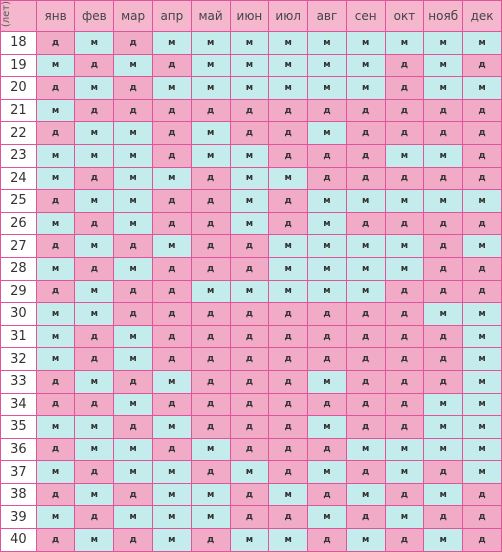 The image size is (502, 552). I want to click on table-row: 25 д м м д д м д м м м м м, so click(251, 201).